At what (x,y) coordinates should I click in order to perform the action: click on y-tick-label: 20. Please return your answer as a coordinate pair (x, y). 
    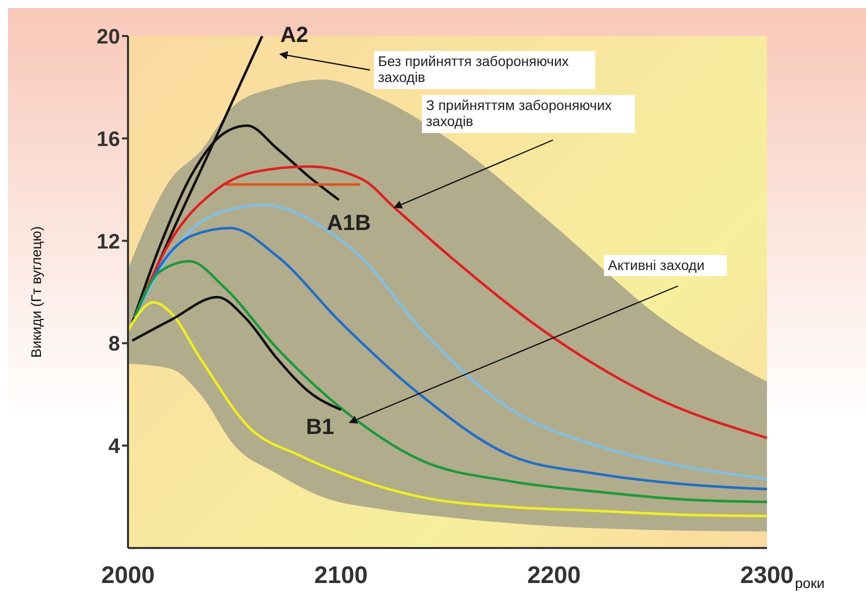
    Looking at the image, I should click on (108, 36).